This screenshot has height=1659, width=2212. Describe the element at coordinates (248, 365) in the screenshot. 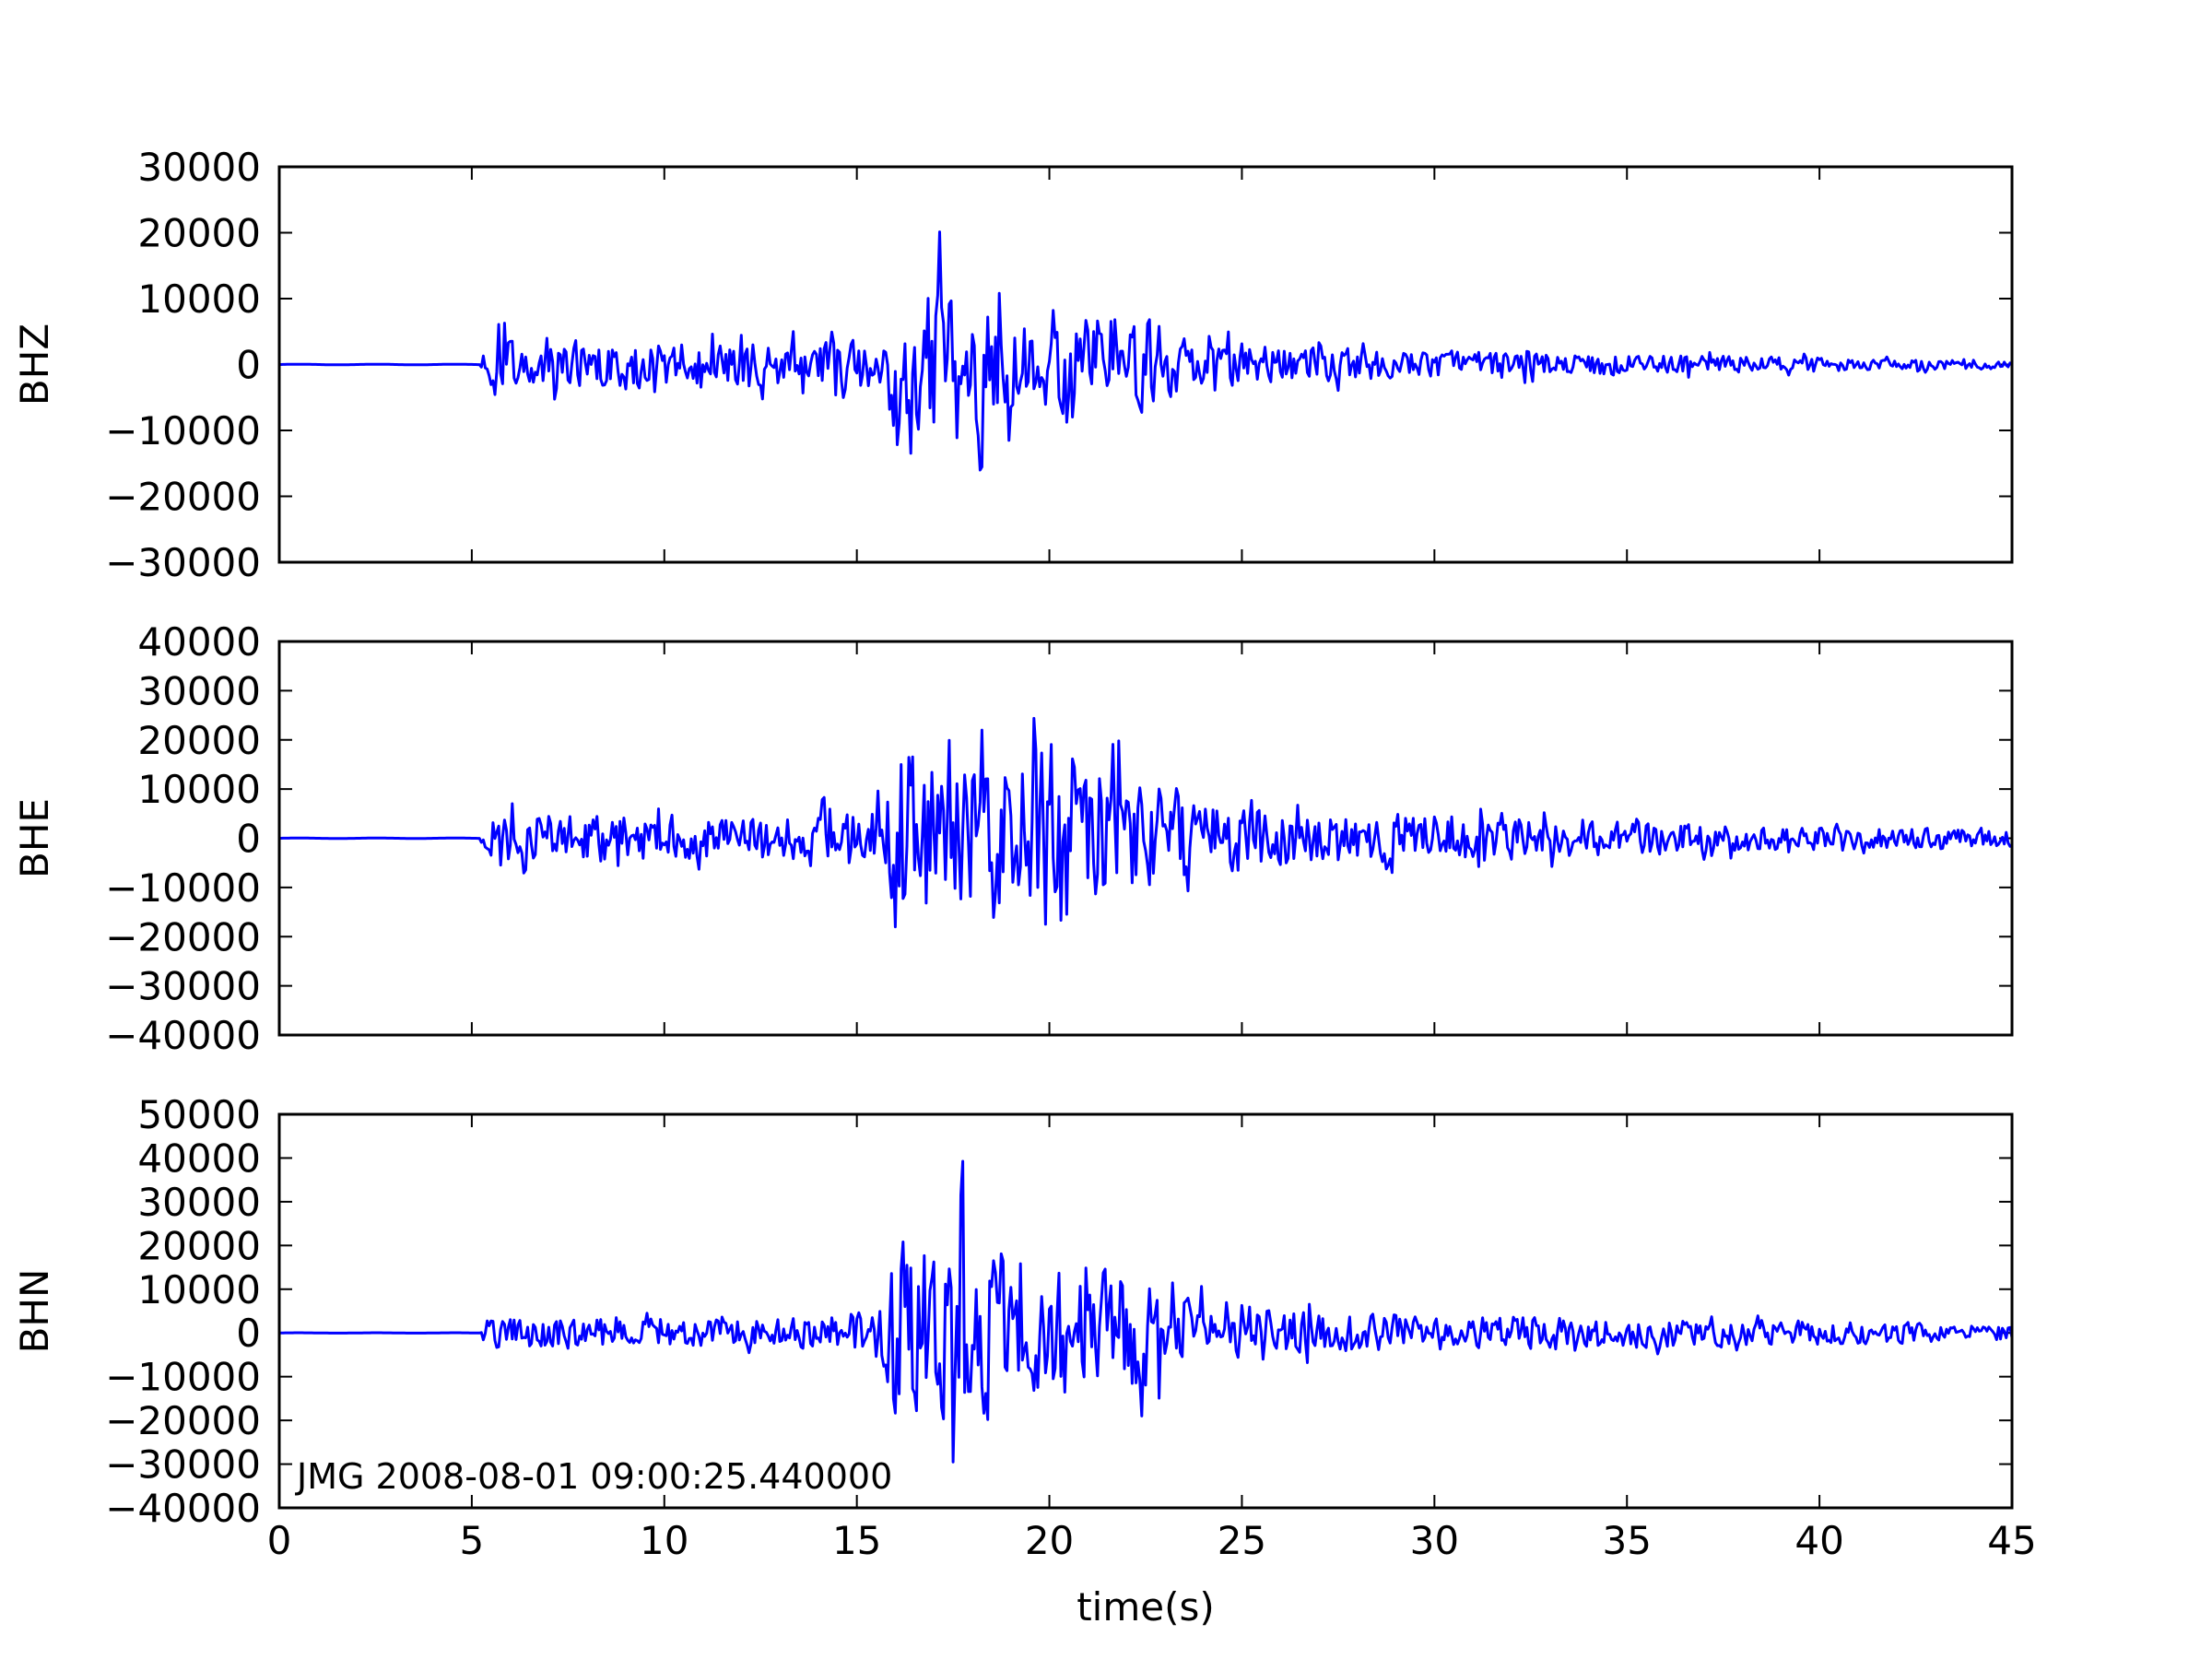

I see `y-tick-label-bhz: 0` at that location.